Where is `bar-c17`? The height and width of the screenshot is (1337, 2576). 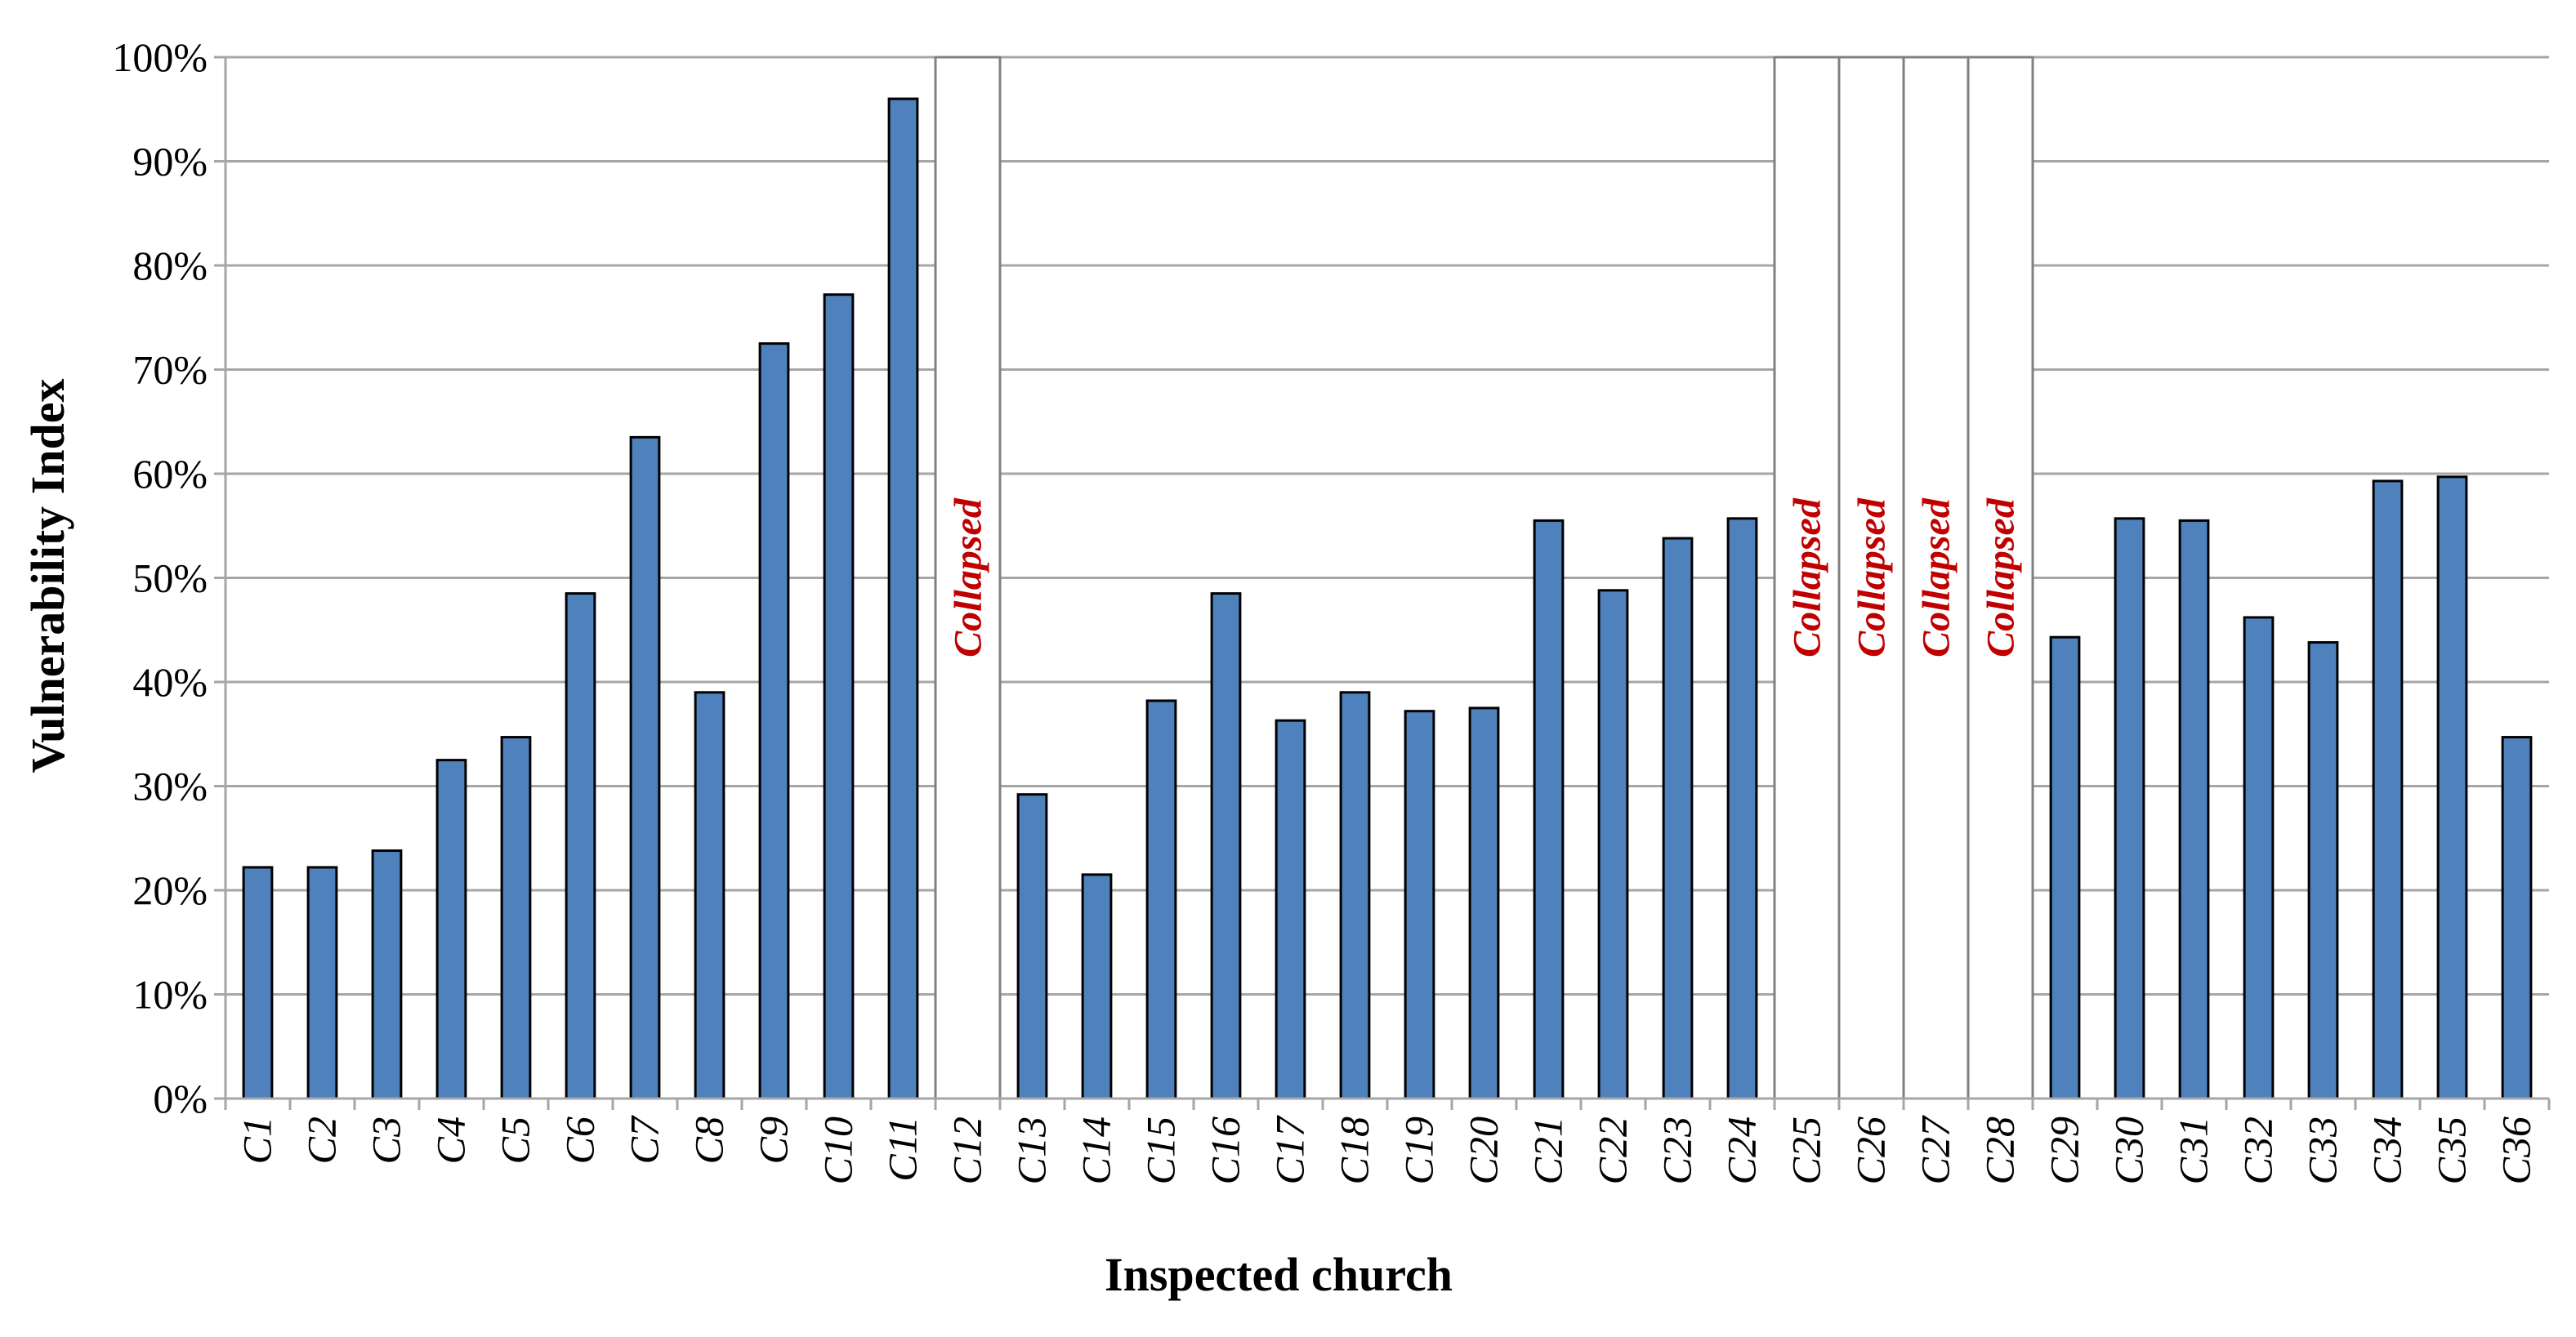 bar-c17 is located at coordinates (1291, 909).